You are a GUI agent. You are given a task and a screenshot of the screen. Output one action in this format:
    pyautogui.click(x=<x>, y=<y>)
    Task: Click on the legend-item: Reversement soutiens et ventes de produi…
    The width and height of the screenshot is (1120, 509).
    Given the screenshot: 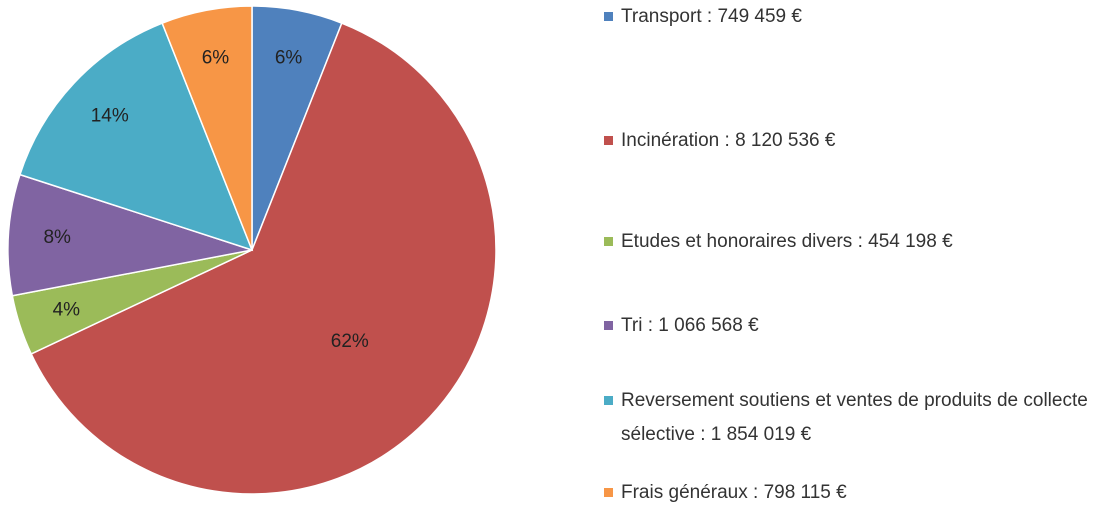 What is the action you would take?
    pyautogui.click(x=857, y=418)
    